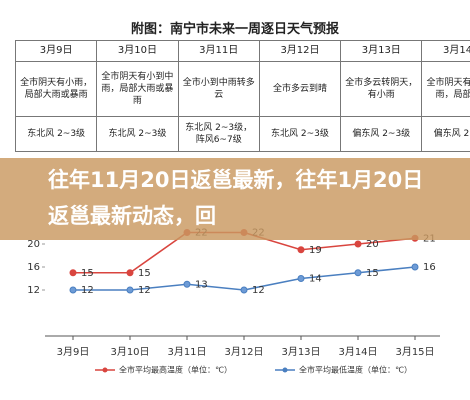  What do you see at coordinates (129, 352) in the screenshot?
I see `x-tick-label: 3月10日` at bounding box center [129, 352].